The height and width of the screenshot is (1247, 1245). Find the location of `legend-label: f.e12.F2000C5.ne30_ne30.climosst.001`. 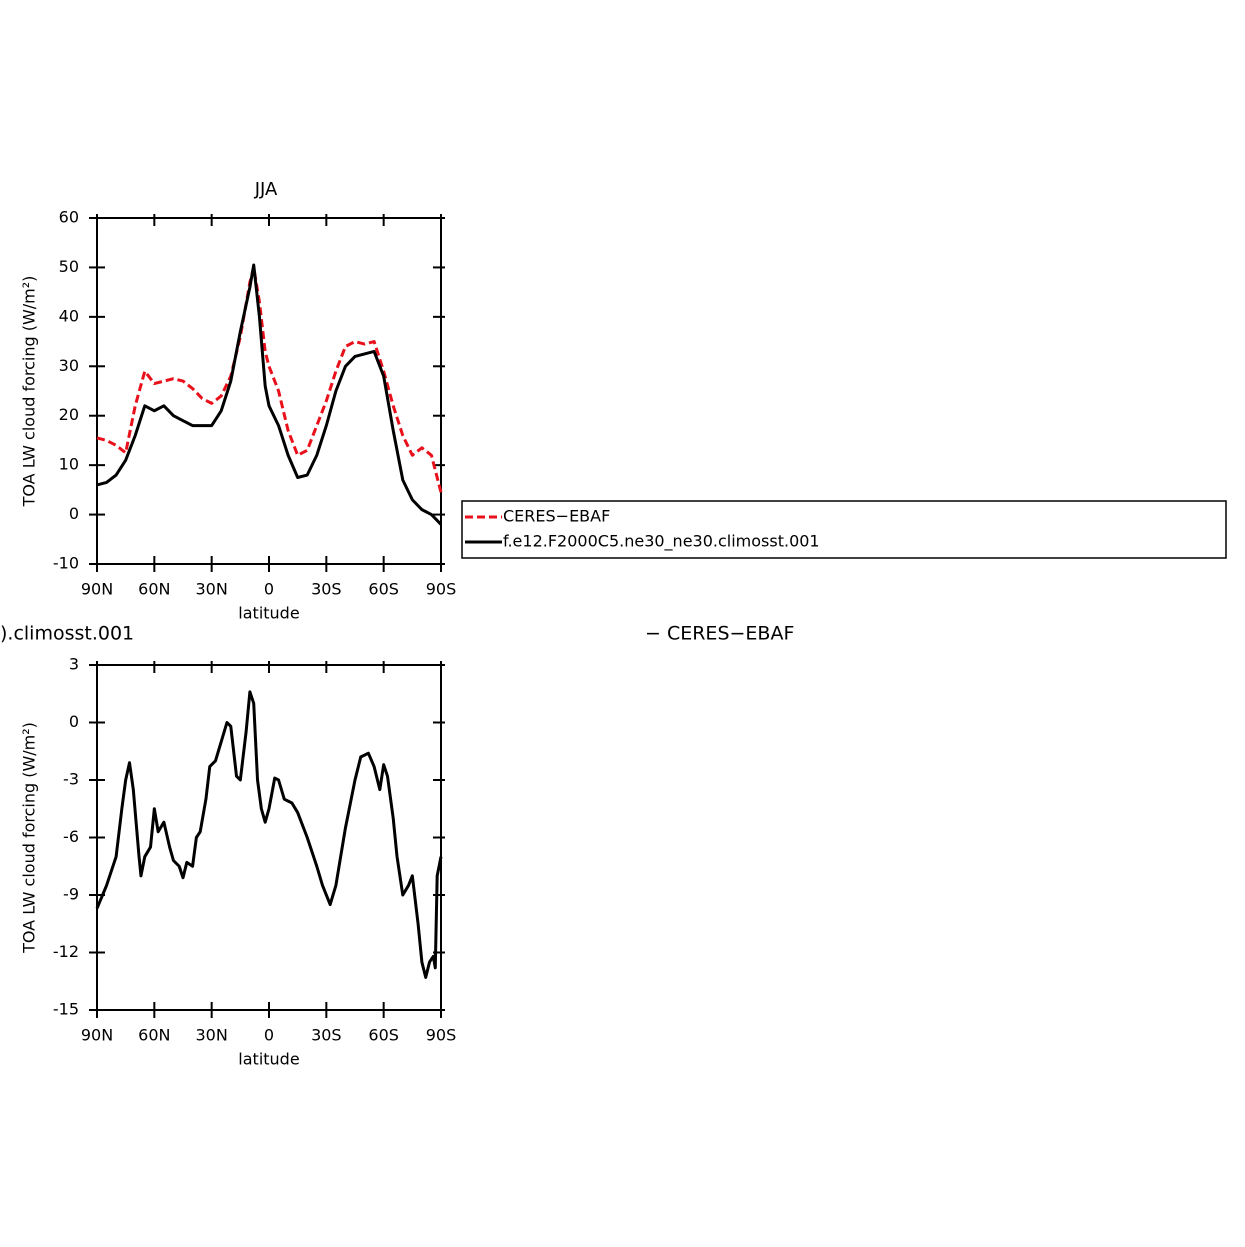

legend-label: f.e12.F2000C5.ne30_ne30.climosst.001 is located at coordinates (661, 542).